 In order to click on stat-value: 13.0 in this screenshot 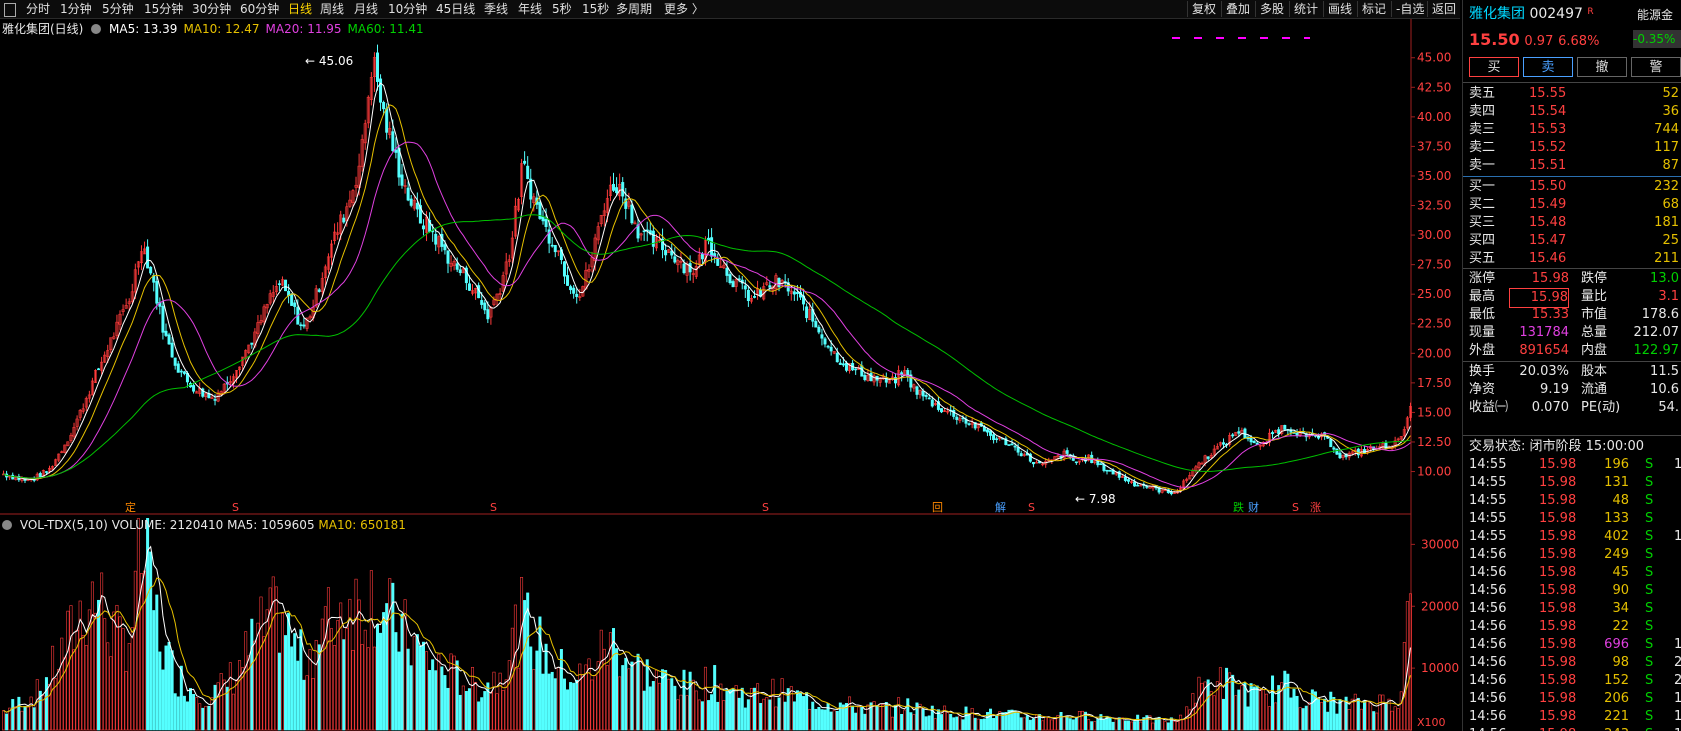, I will do `click(1664, 278)`.